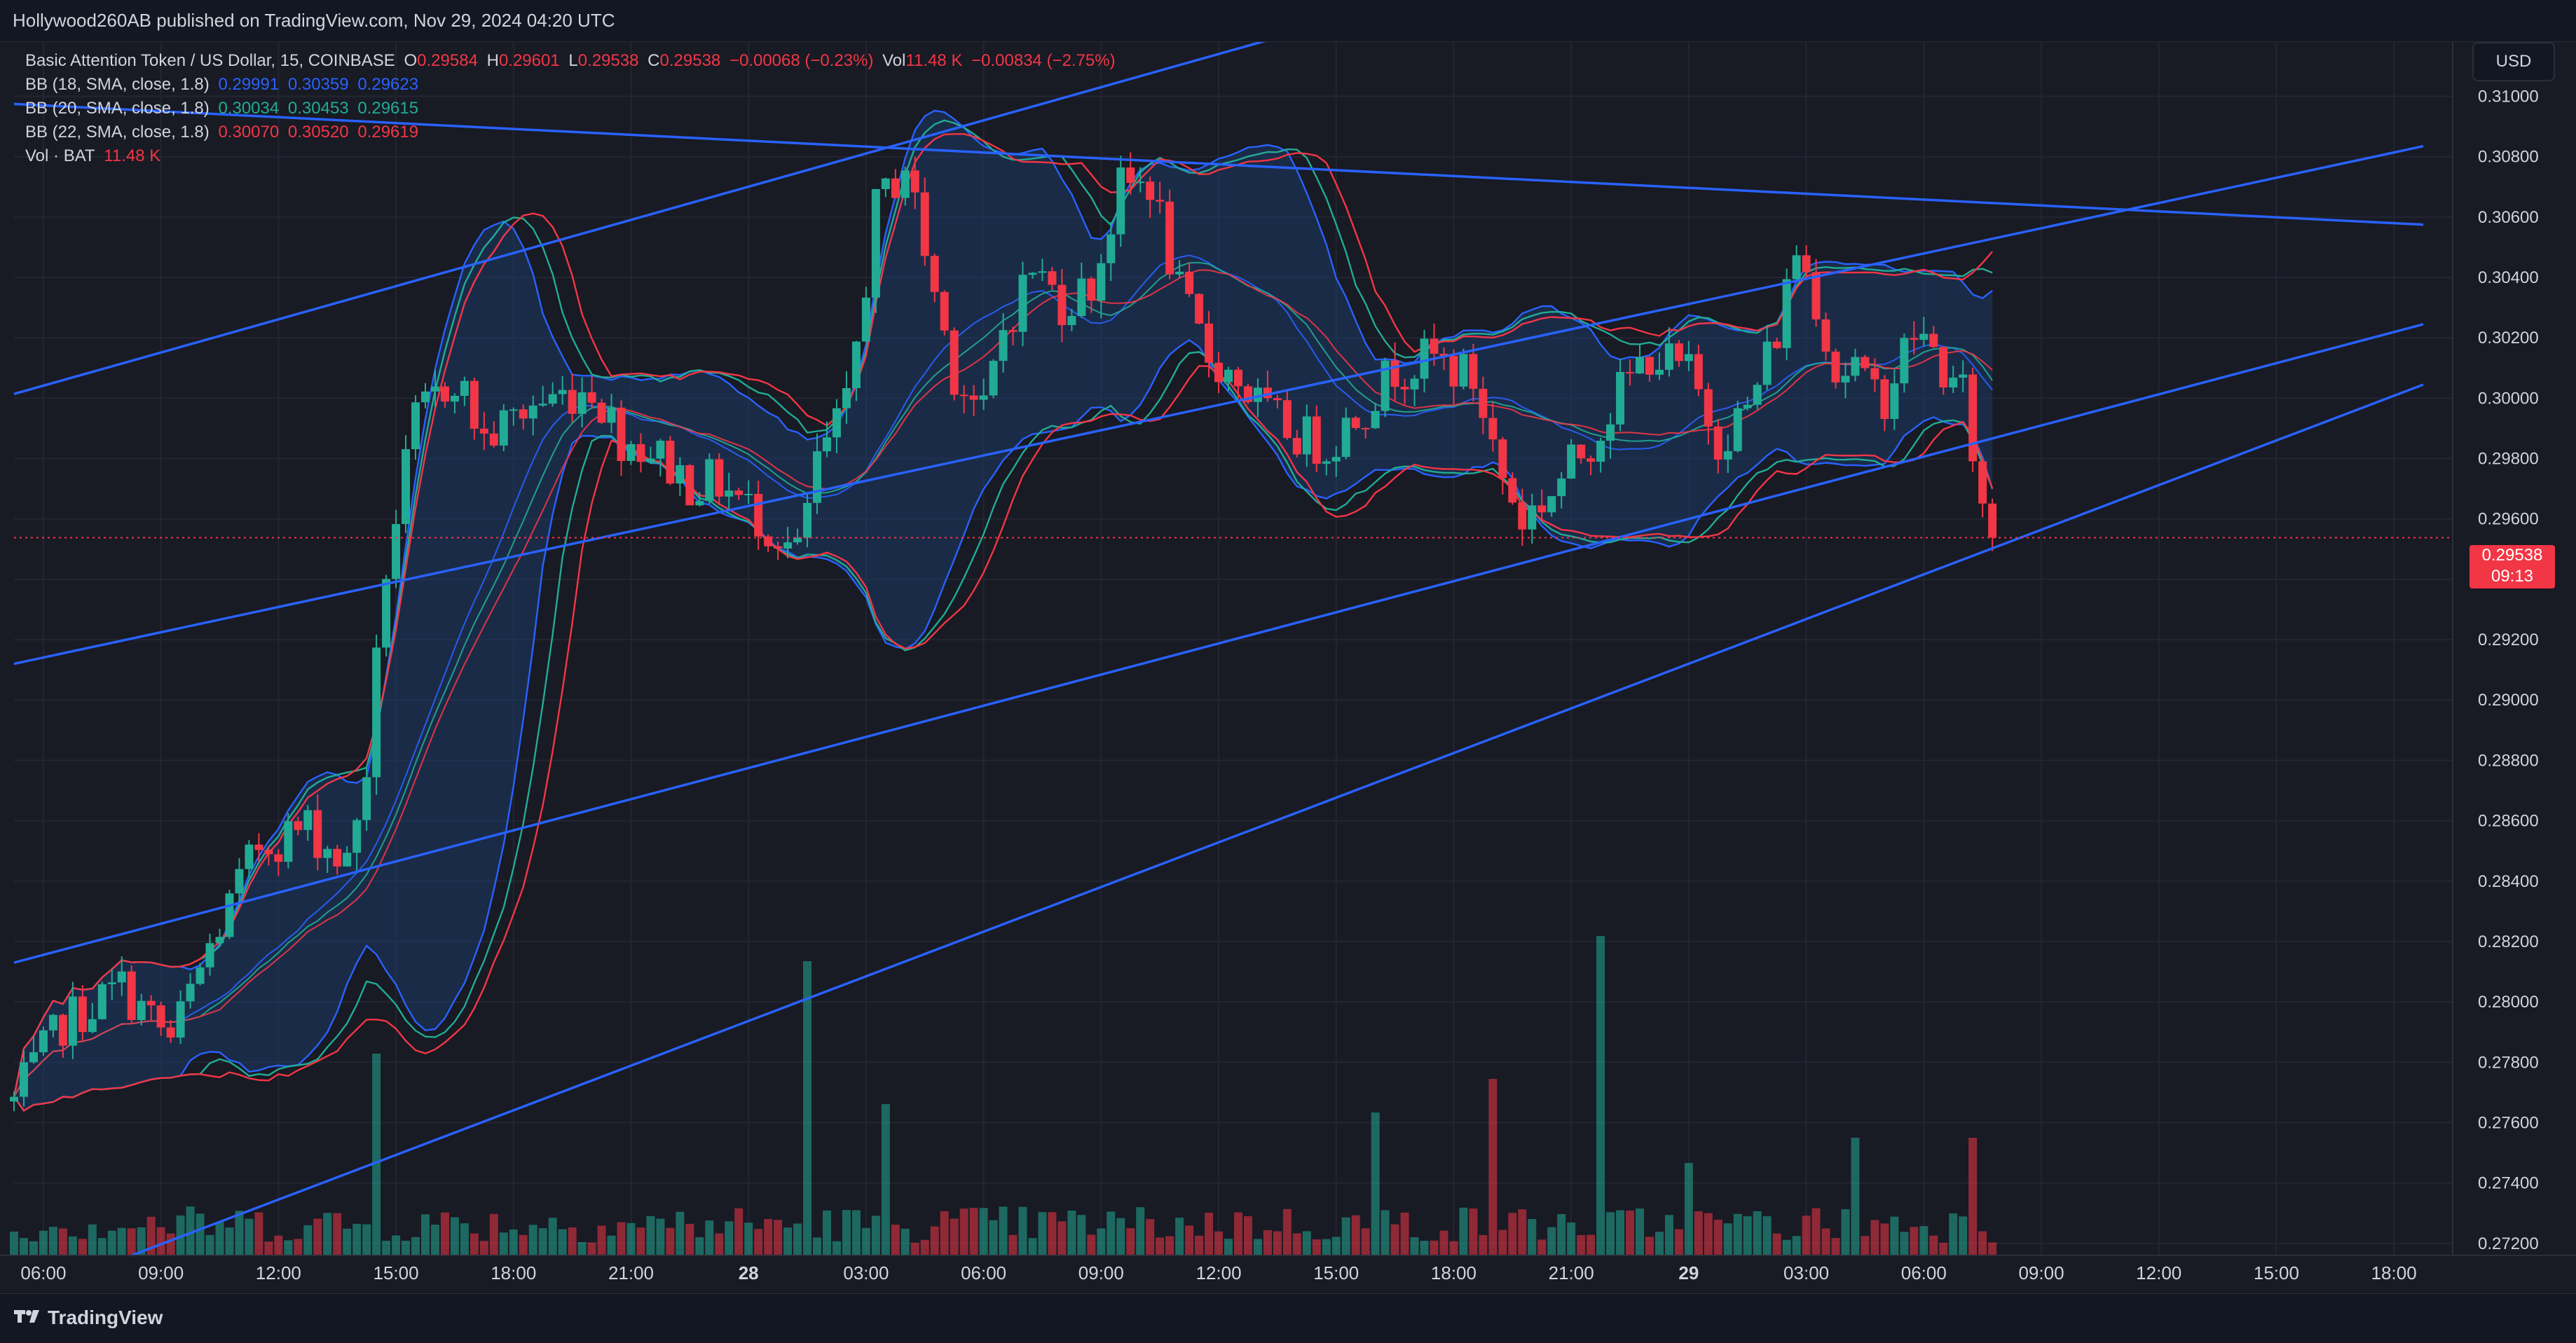  I want to click on y-tick-label: 0.29000, so click(2508, 700).